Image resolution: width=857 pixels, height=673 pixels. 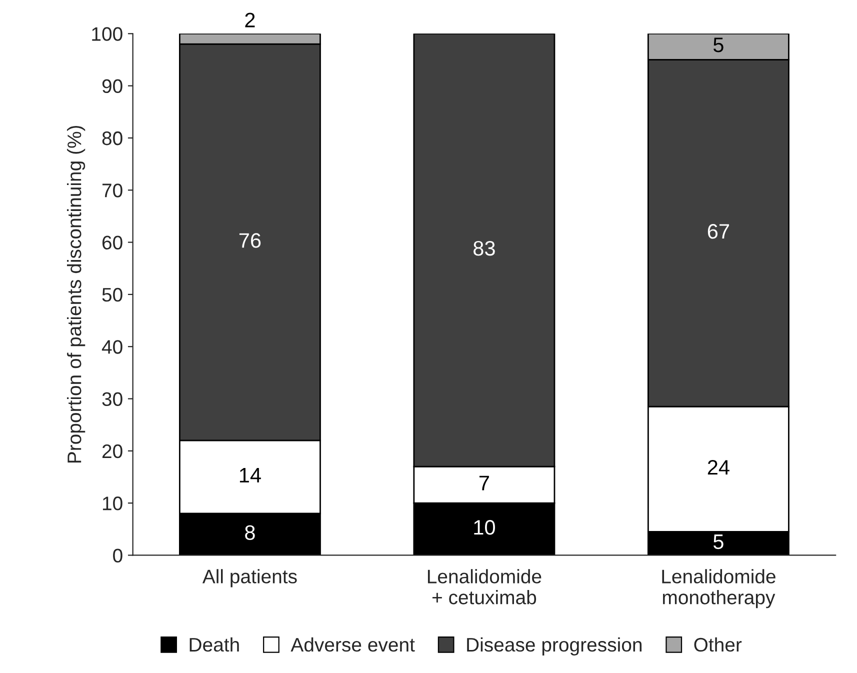 What do you see at coordinates (484, 248) in the screenshot?
I see `data-label: 83` at bounding box center [484, 248].